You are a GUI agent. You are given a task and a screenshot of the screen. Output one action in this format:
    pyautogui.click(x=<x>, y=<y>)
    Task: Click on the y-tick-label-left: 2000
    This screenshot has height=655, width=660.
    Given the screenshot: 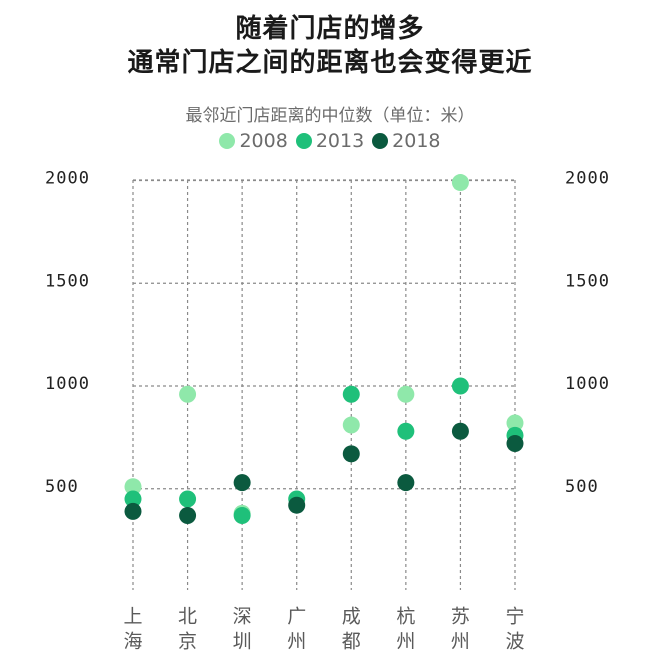 What is the action you would take?
    pyautogui.click(x=67, y=179)
    